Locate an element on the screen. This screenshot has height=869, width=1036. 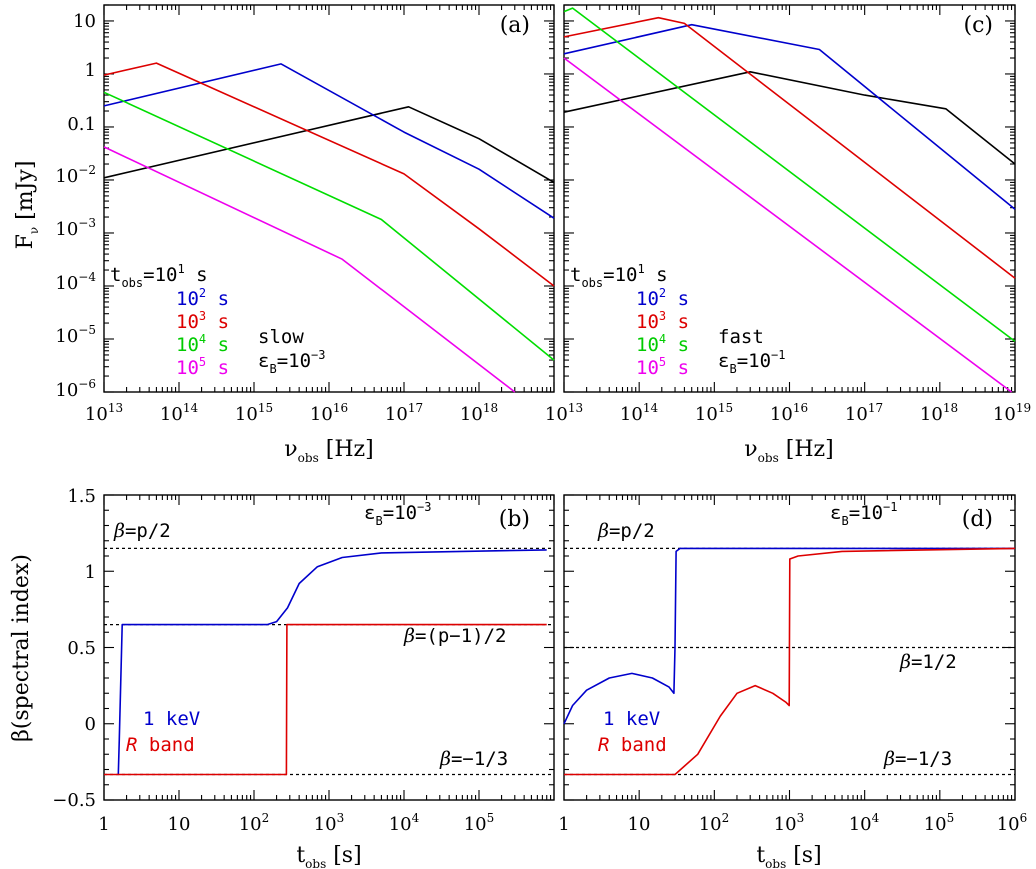
annotation-fast: fast is located at coordinates (741, 337).